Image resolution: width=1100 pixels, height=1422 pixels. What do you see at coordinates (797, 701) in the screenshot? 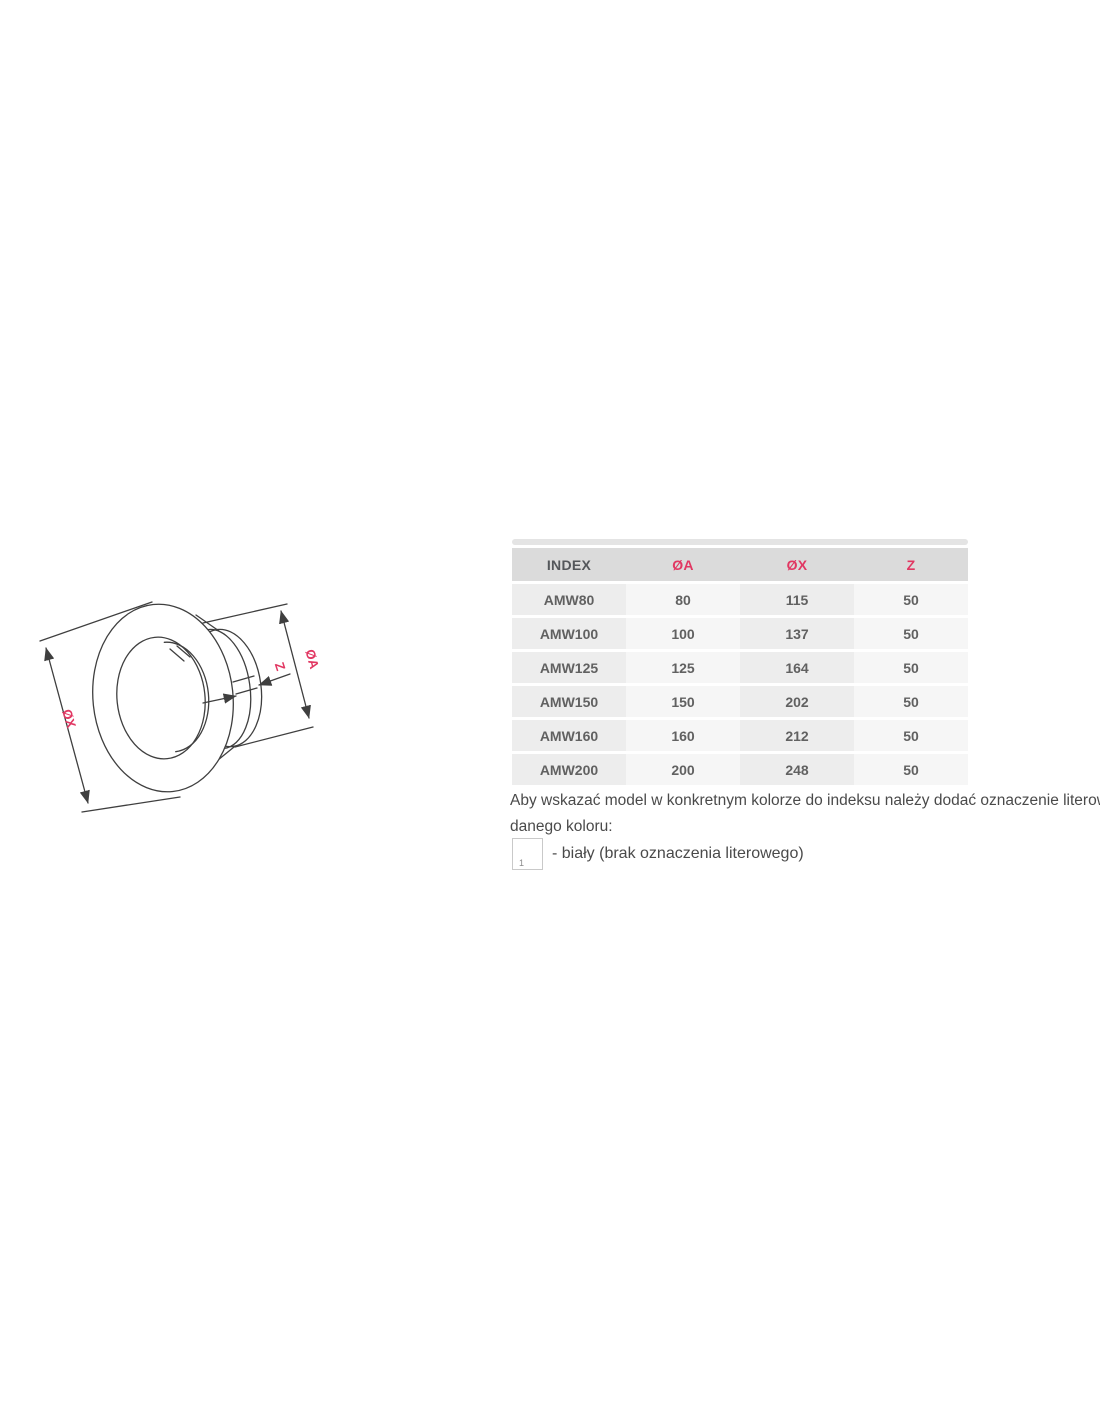
I see `table-cell: 202` at bounding box center [797, 701].